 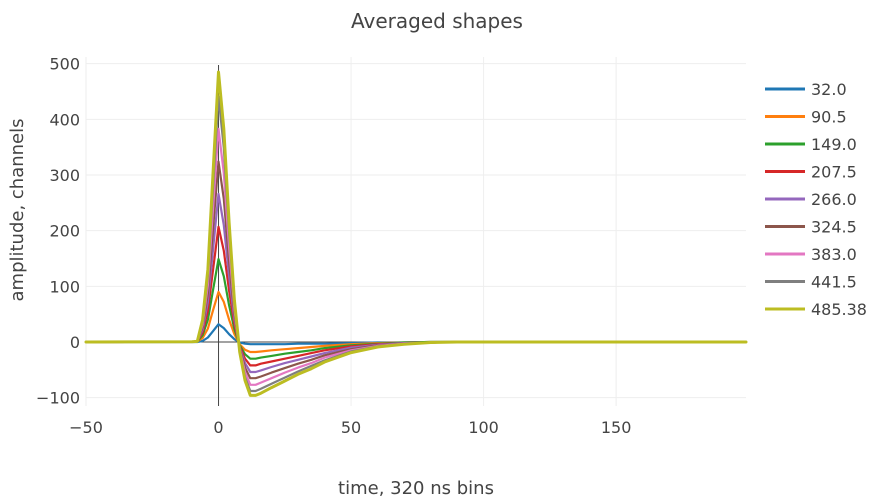 I want to click on x-tick-label: 0, so click(x=218, y=427).